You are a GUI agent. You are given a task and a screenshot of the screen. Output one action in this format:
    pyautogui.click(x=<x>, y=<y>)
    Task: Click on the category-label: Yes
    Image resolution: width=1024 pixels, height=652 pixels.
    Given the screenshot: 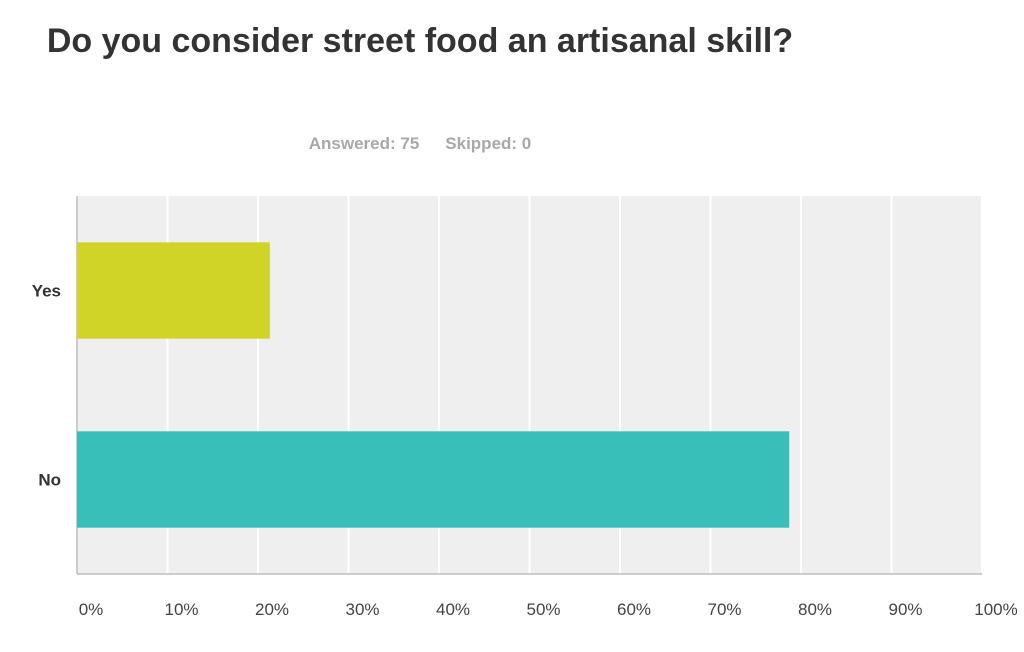 What is the action you would take?
    pyautogui.click(x=46, y=291)
    